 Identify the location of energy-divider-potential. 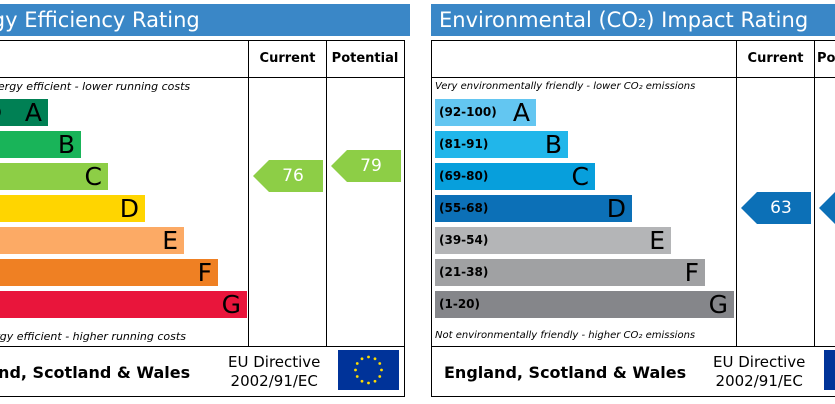
(326, 193).